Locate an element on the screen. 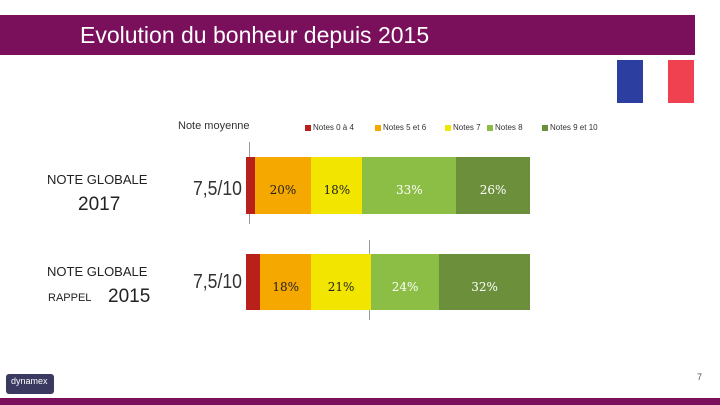 This screenshot has height=405, width=720. row-2-label-year: 2015 is located at coordinates (129, 296).